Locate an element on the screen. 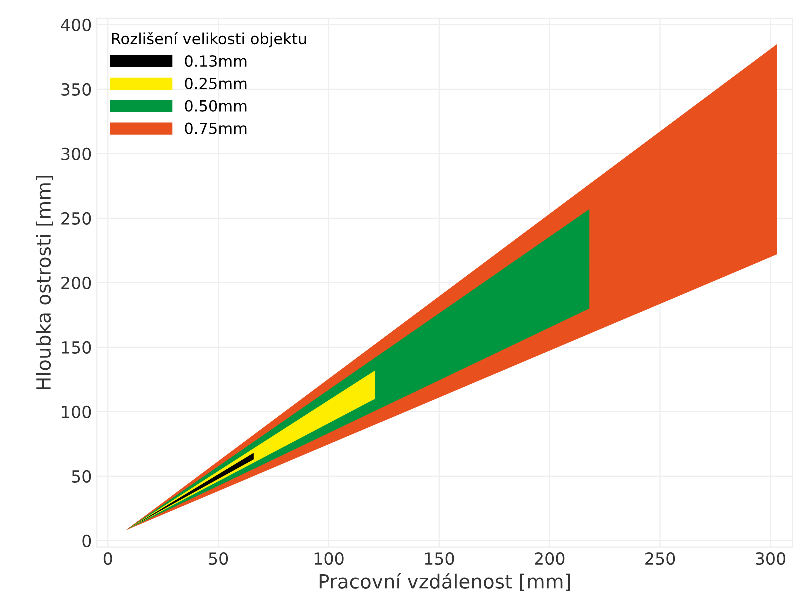 The image size is (809, 615). legend-label: 0.13mm is located at coordinates (216, 62).